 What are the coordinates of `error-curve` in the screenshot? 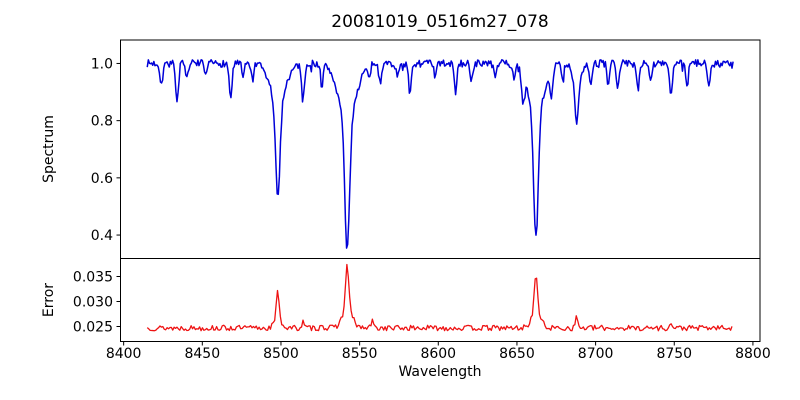 It's located at (439, 297).